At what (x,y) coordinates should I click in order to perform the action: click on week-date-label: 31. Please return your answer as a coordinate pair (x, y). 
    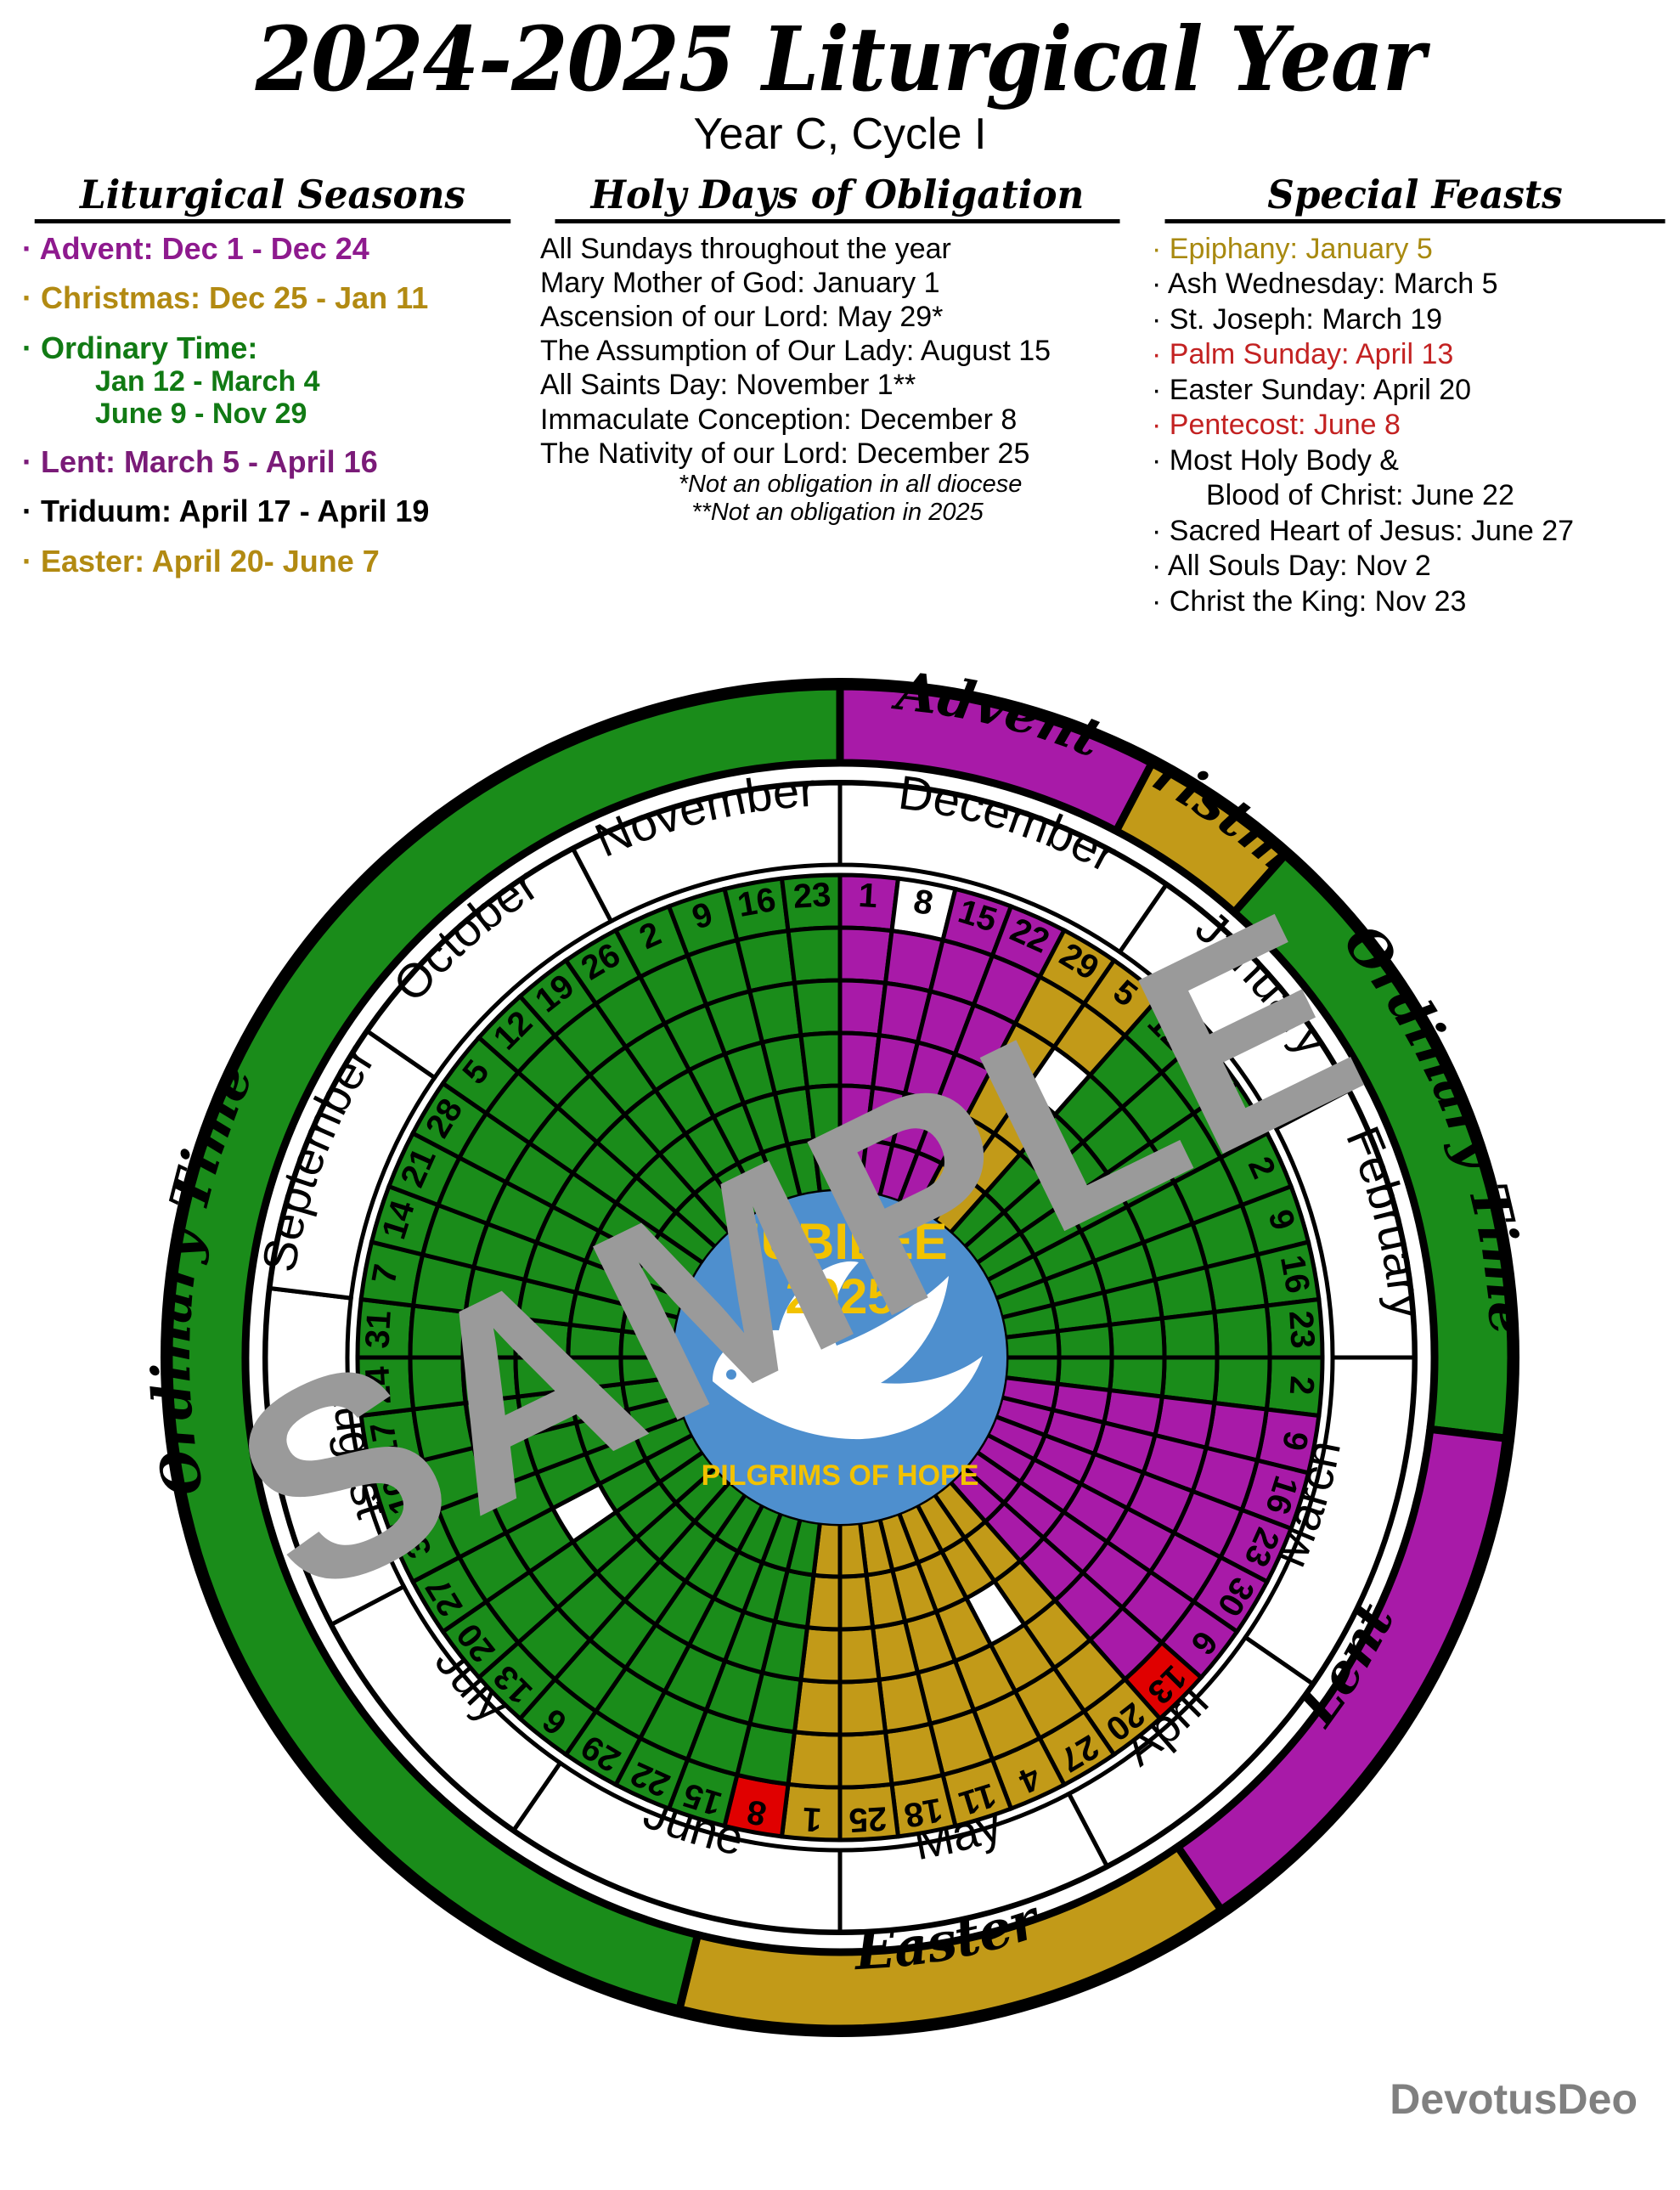
    Looking at the image, I should click on (378, 1330).